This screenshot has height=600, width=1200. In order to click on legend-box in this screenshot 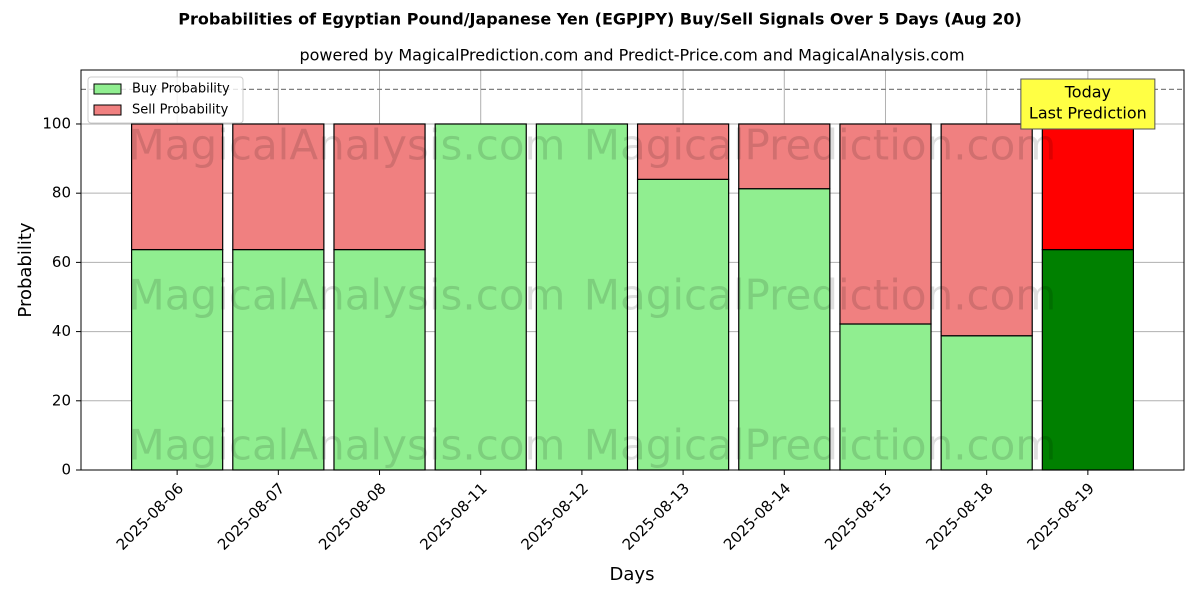, I will do `click(165, 100)`.